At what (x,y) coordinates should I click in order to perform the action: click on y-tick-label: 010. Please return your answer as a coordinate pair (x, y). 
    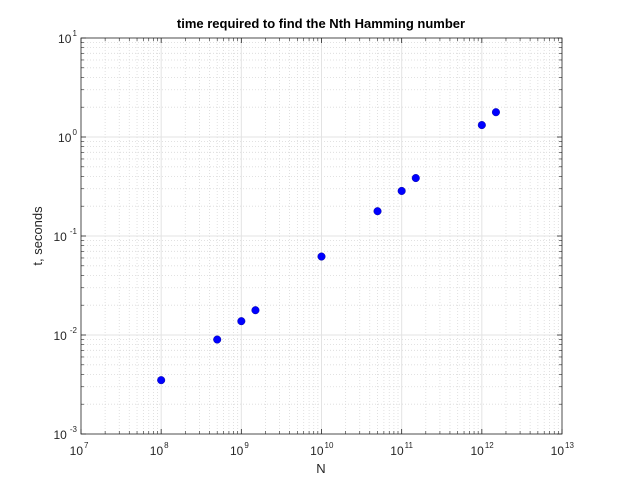
    Looking at the image, I should click on (68, 136).